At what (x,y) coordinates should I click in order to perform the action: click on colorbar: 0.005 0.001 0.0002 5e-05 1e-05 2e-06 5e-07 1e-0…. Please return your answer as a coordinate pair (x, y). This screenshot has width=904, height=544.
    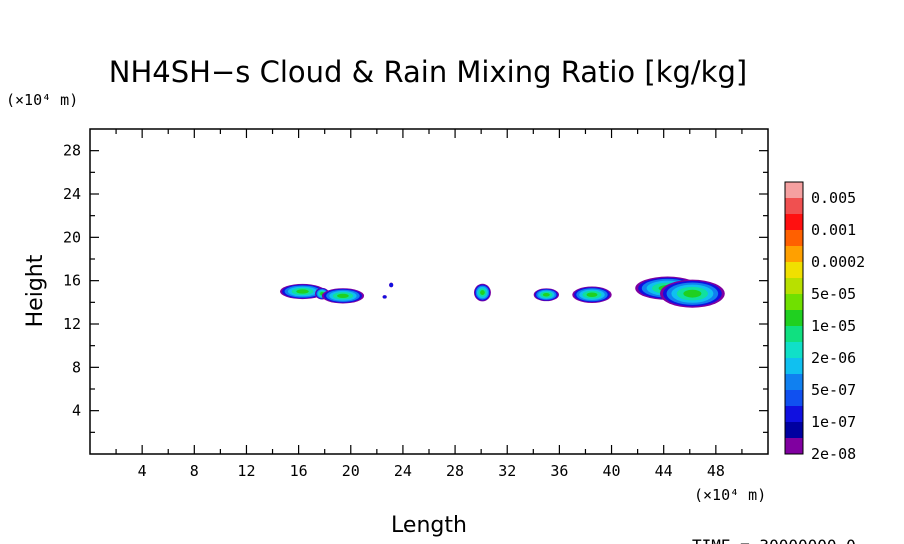
    Looking at the image, I should click on (824, 322).